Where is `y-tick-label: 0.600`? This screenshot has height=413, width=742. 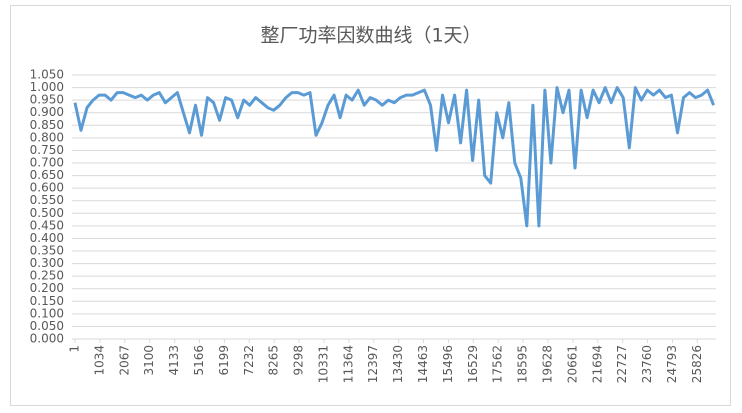
y-tick-label: 0.600 is located at coordinates (47, 188).